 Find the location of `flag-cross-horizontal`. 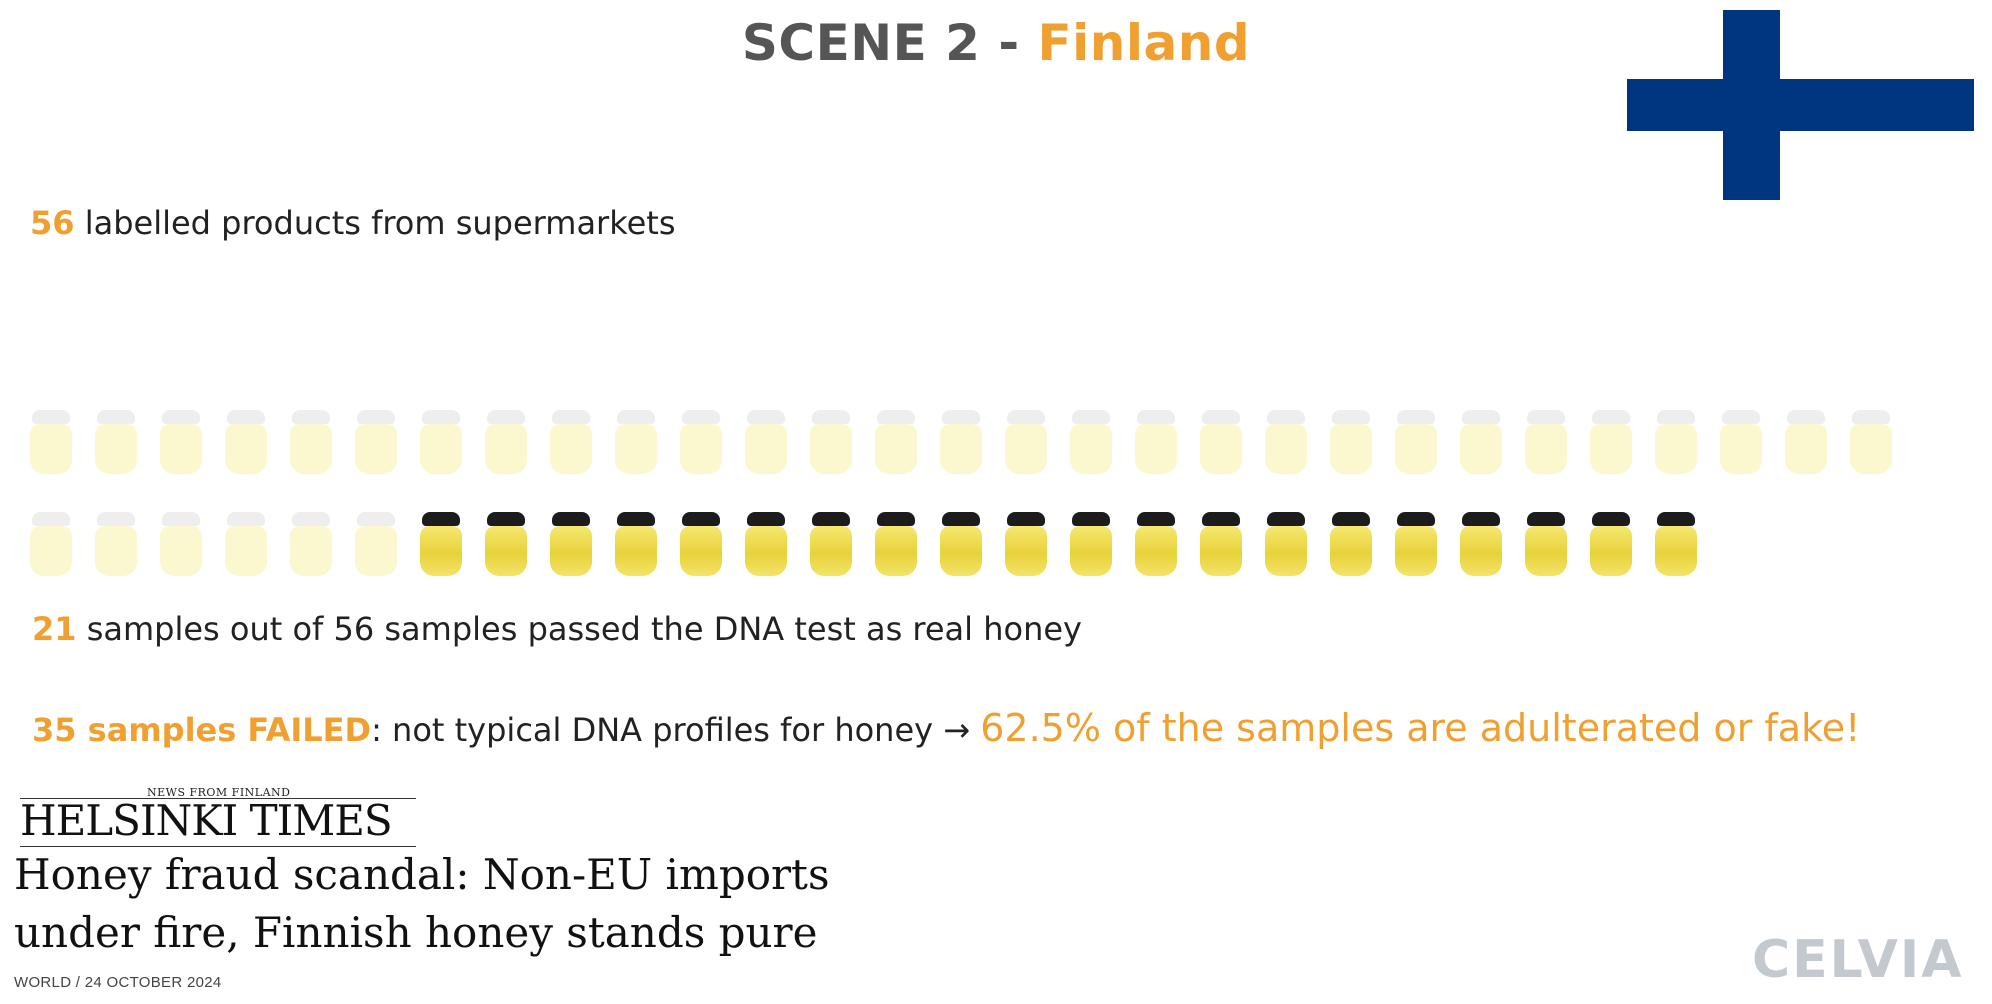

flag-cross-horizontal is located at coordinates (1800, 105).